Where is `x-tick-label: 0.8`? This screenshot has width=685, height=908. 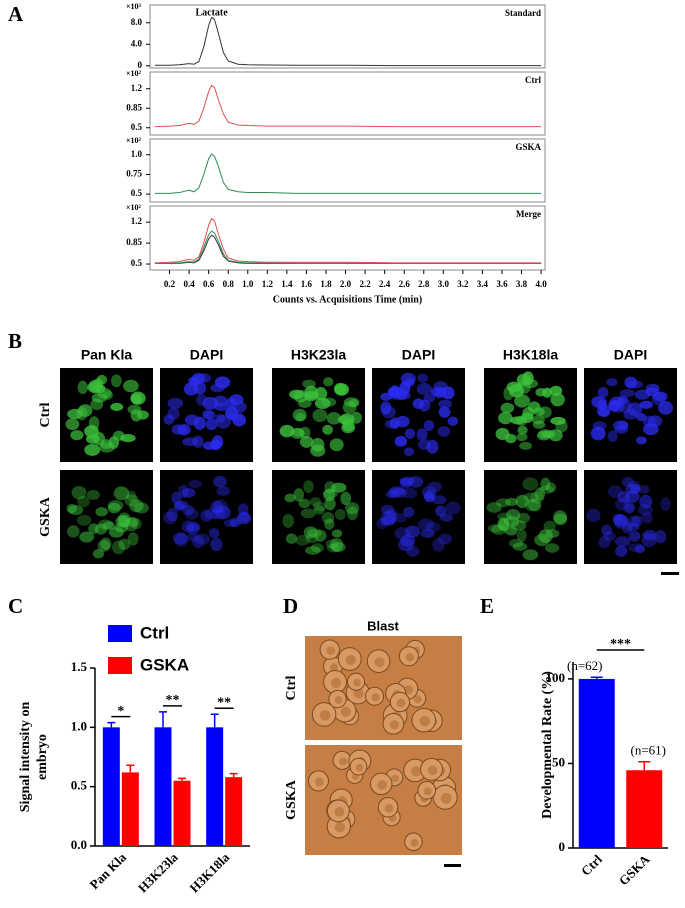
x-tick-label: 0.8 is located at coordinates (229, 284).